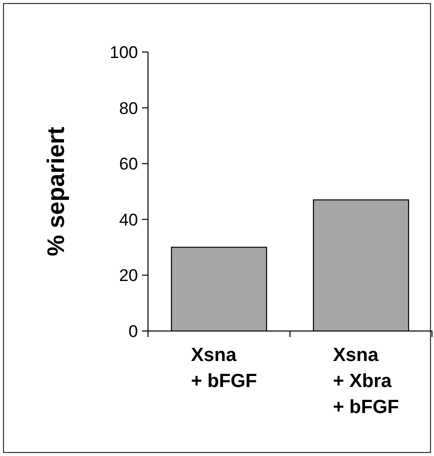 This screenshot has width=434, height=456. Describe the element at coordinates (128, 276) in the screenshot. I see `y-tick-label: 20` at that location.